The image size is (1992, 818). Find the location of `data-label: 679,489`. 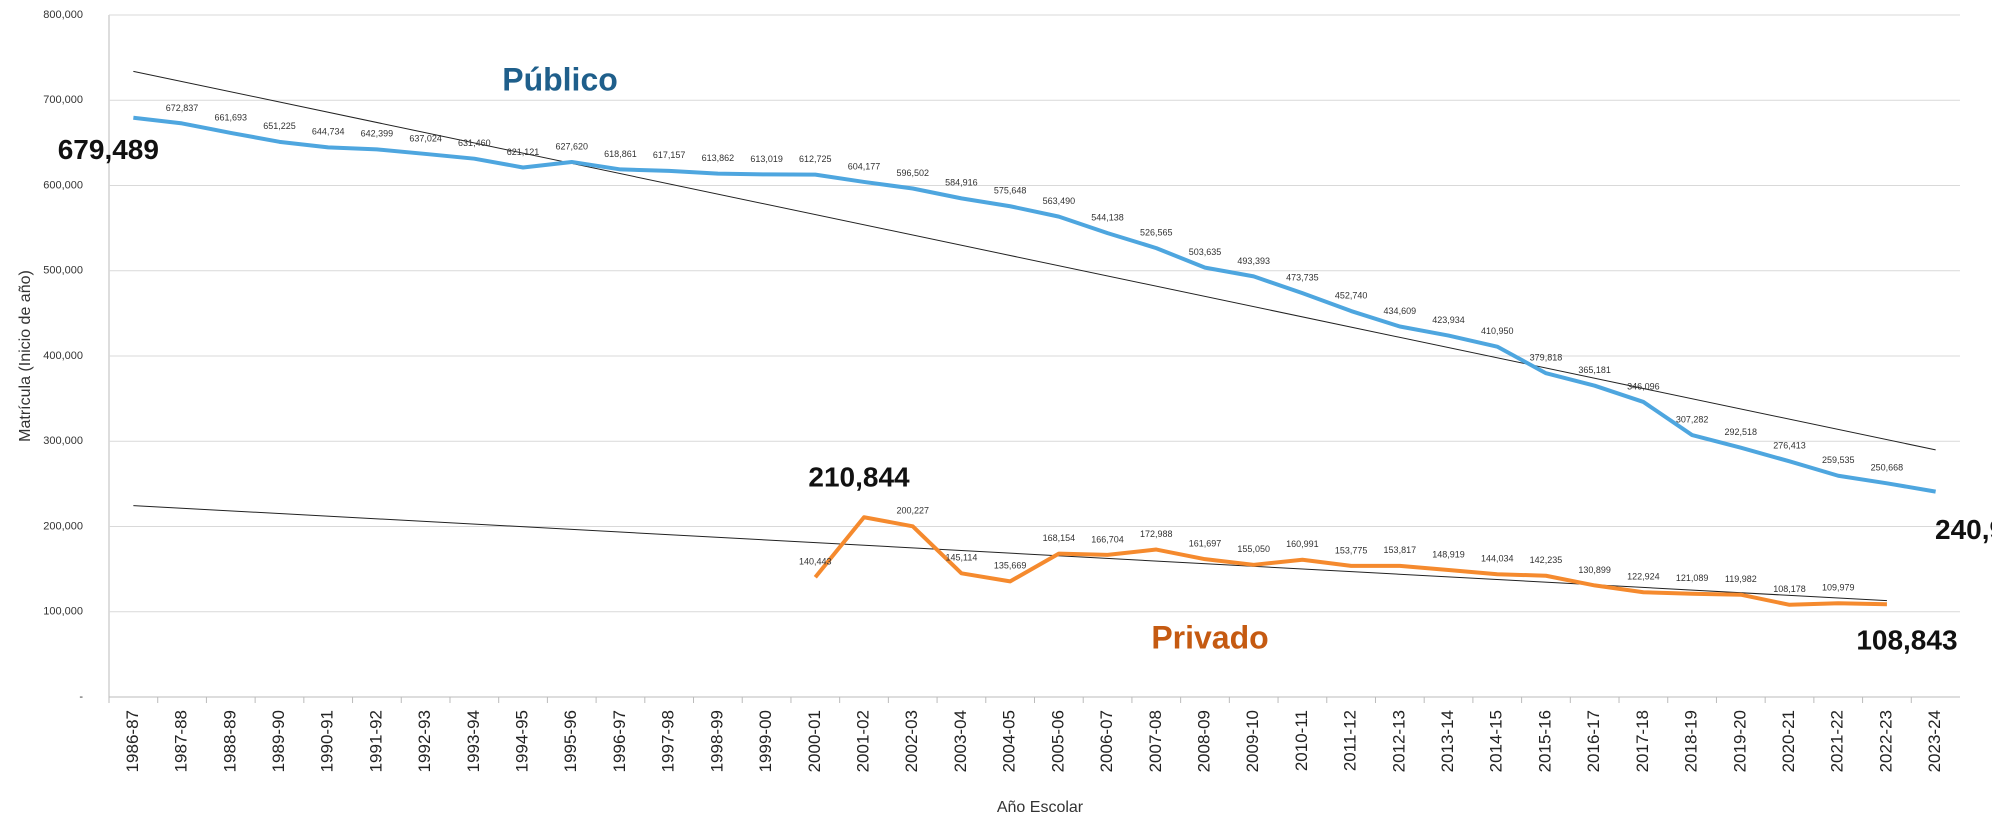

data-label: 679,489 is located at coordinates (108, 149).